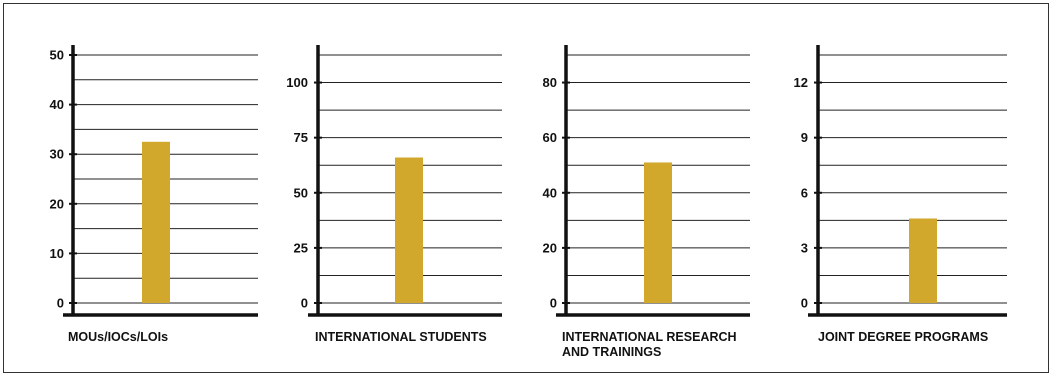 This screenshot has height=379, width=1056. I want to click on y-tick-label: 100, so click(297, 82).